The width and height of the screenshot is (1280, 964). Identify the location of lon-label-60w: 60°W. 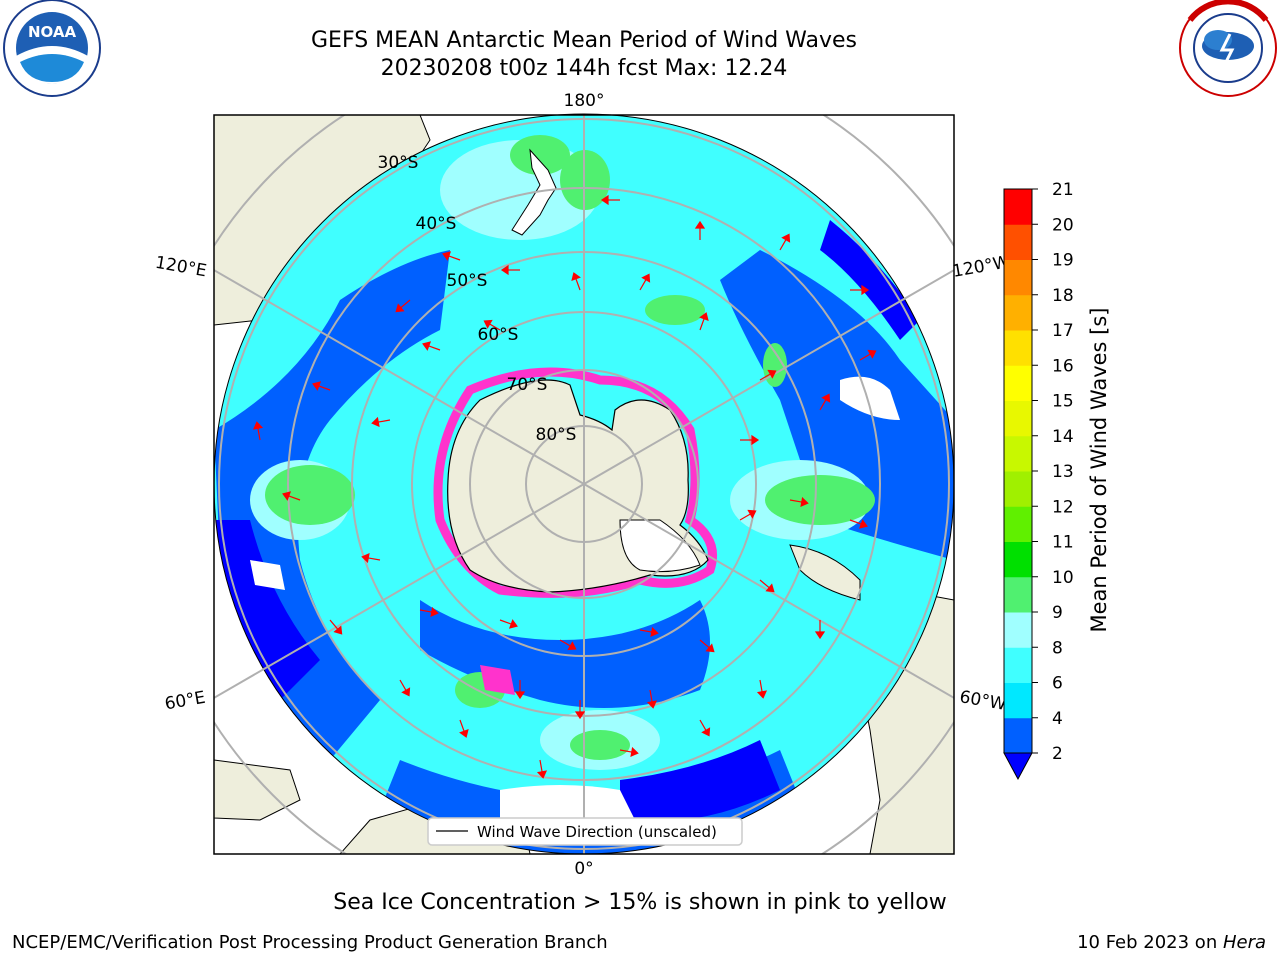
(983, 701).